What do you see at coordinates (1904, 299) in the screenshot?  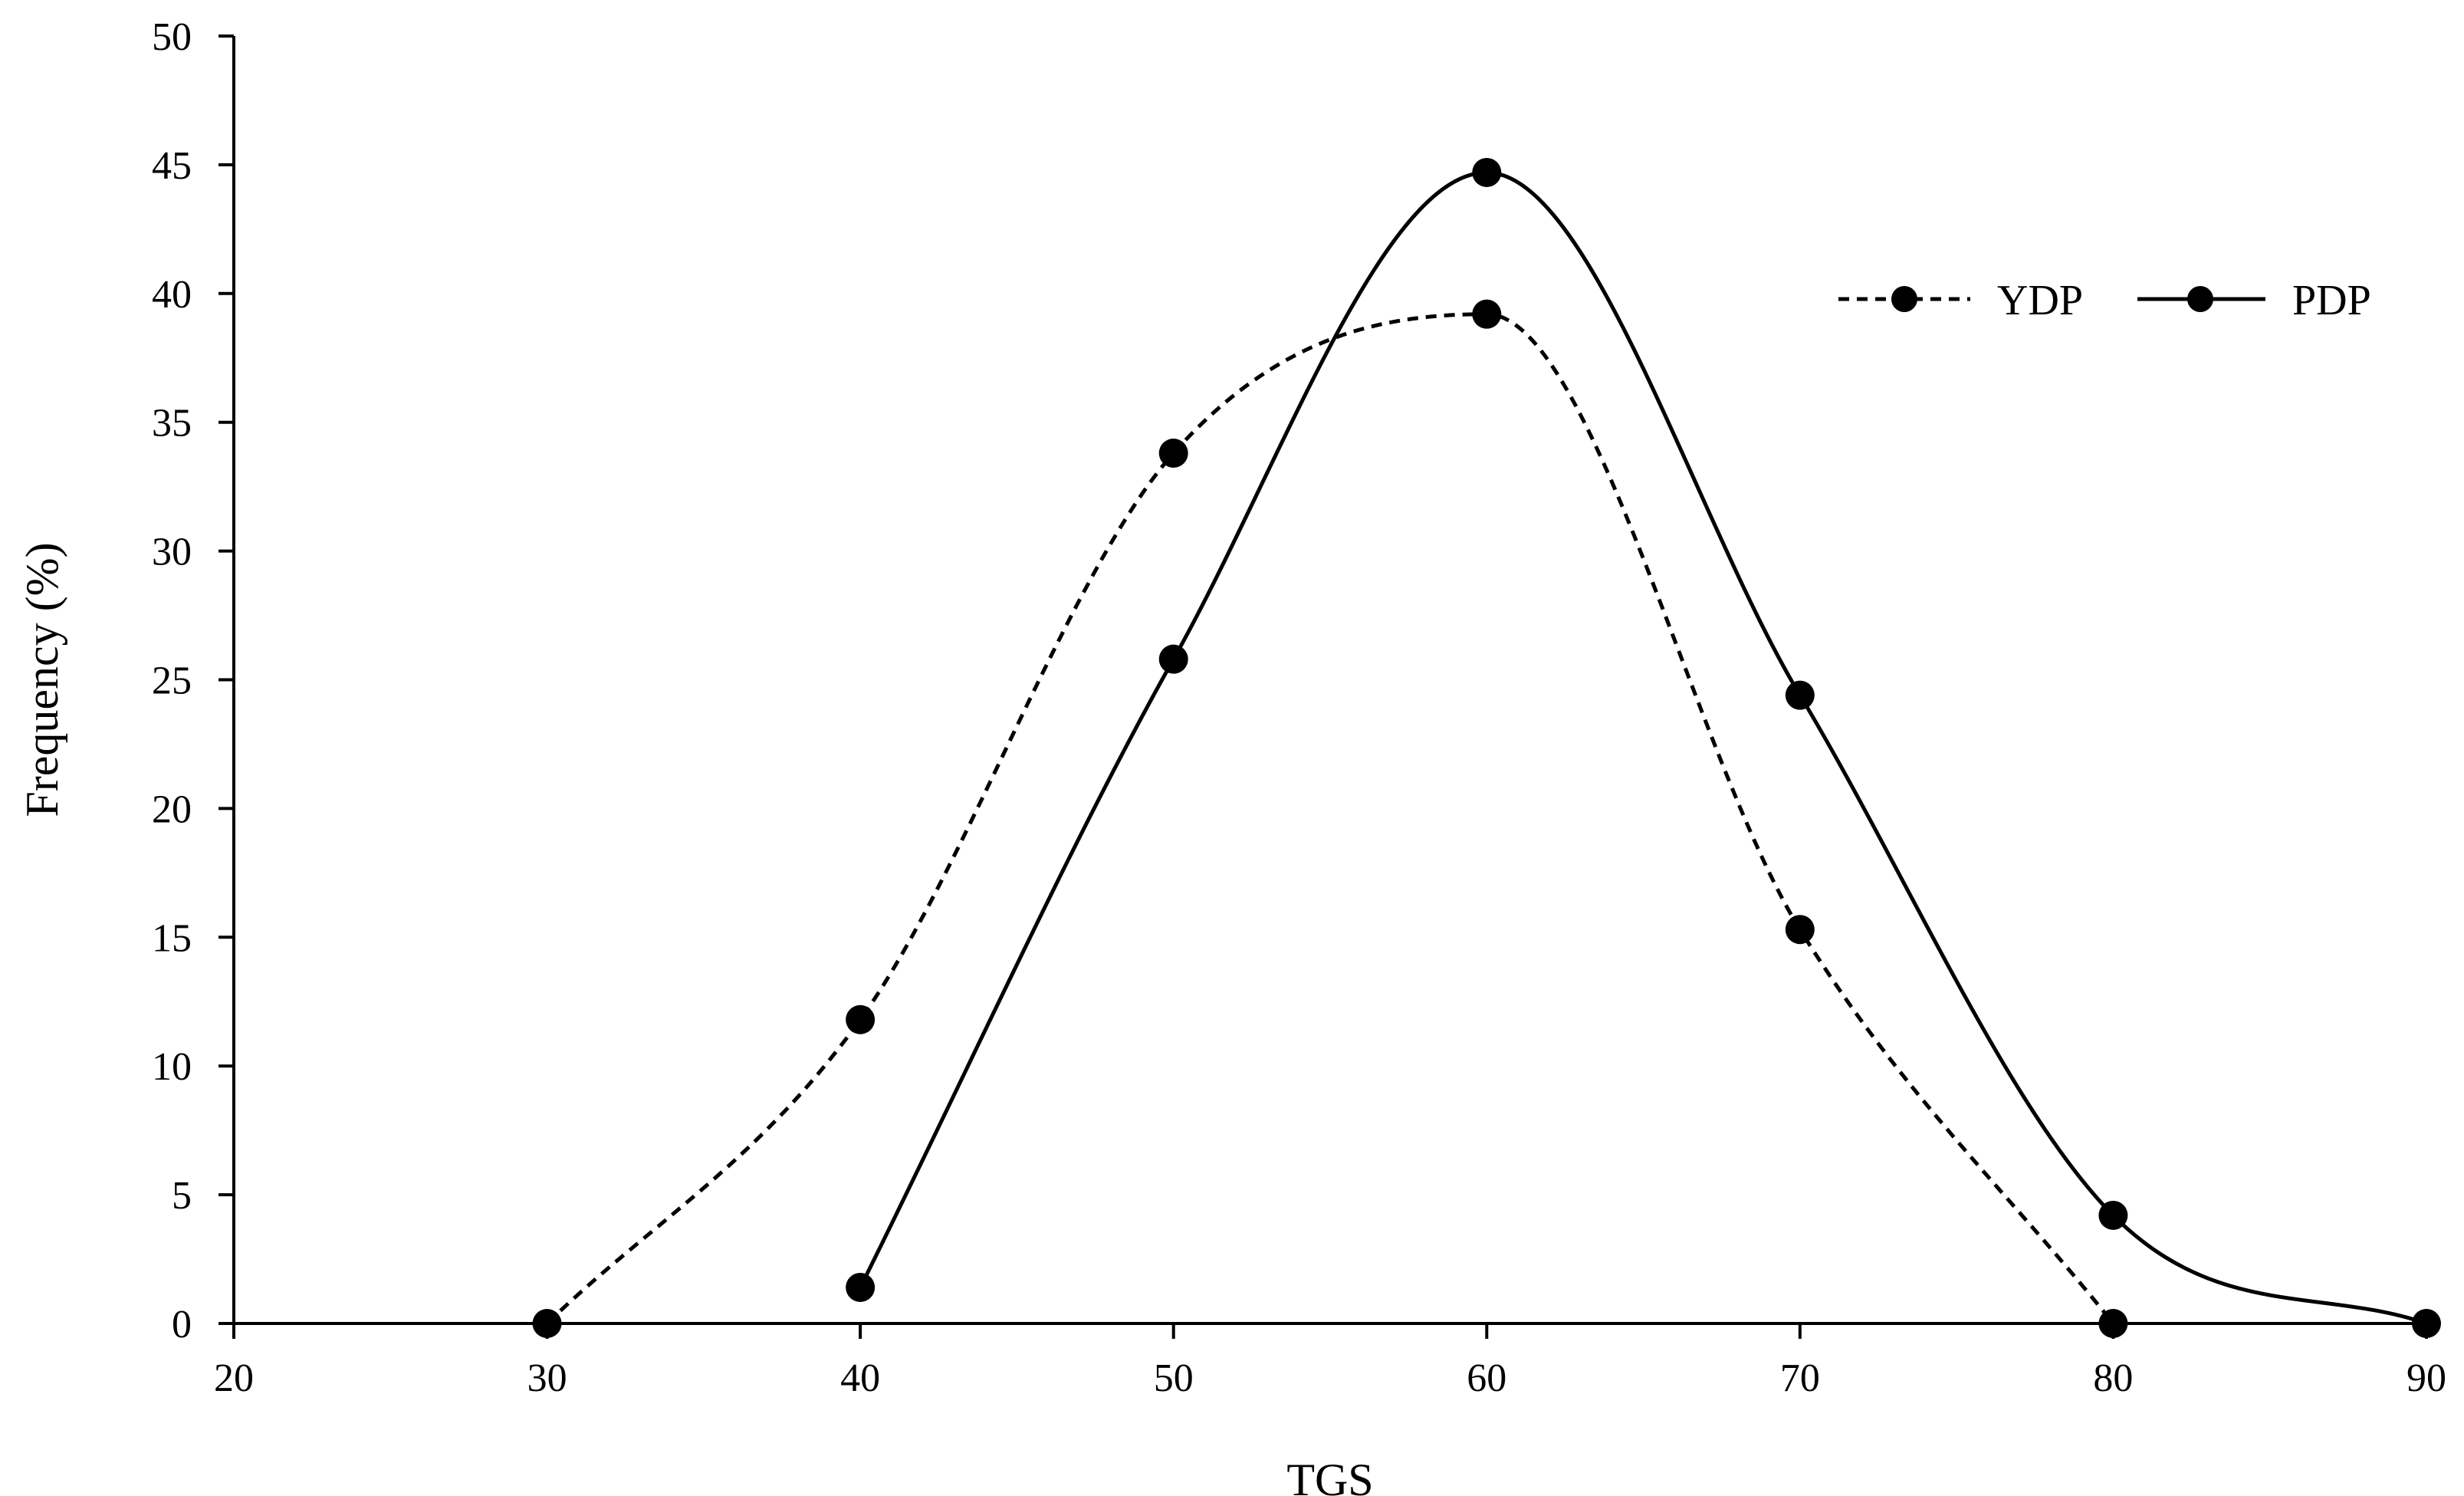 I see `legend-marker-ydp` at bounding box center [1904, 299].